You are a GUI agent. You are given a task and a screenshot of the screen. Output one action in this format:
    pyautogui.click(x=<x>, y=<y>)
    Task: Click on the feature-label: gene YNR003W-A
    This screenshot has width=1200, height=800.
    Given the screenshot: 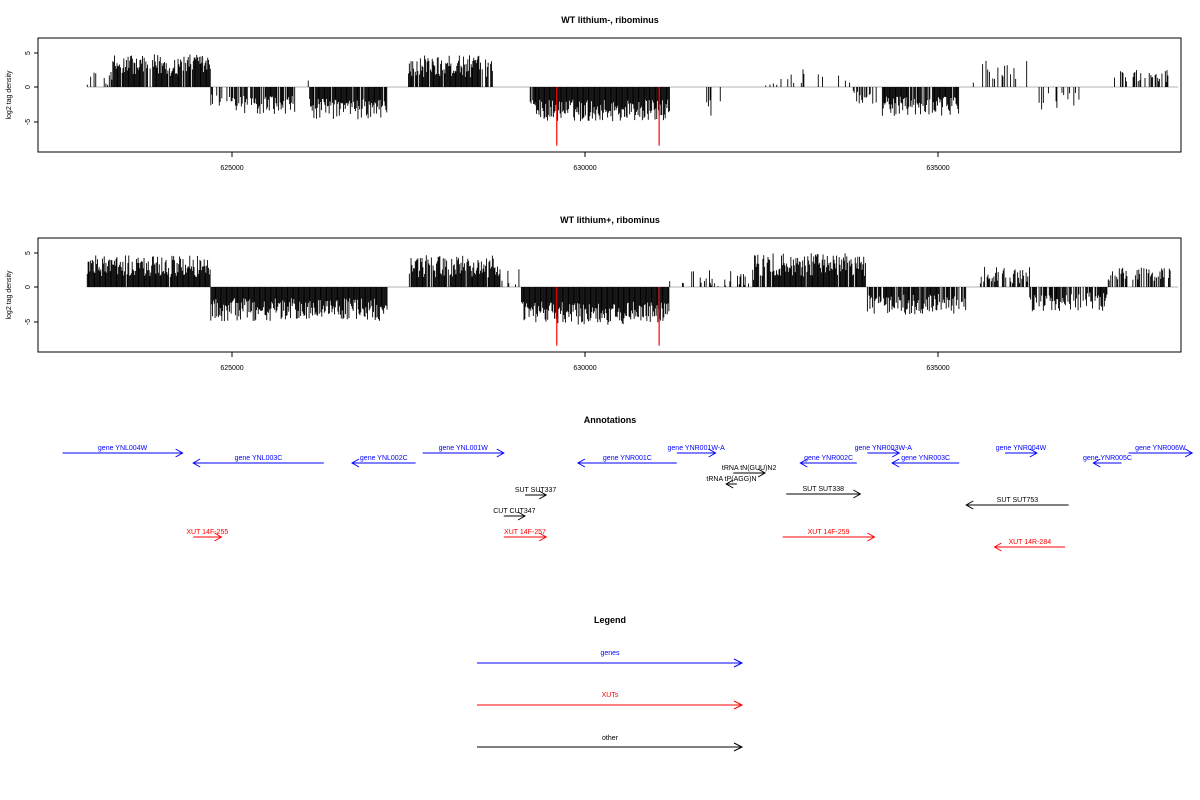 What is the action you would take?
    pyautogui.click(x=884, y=448)
    